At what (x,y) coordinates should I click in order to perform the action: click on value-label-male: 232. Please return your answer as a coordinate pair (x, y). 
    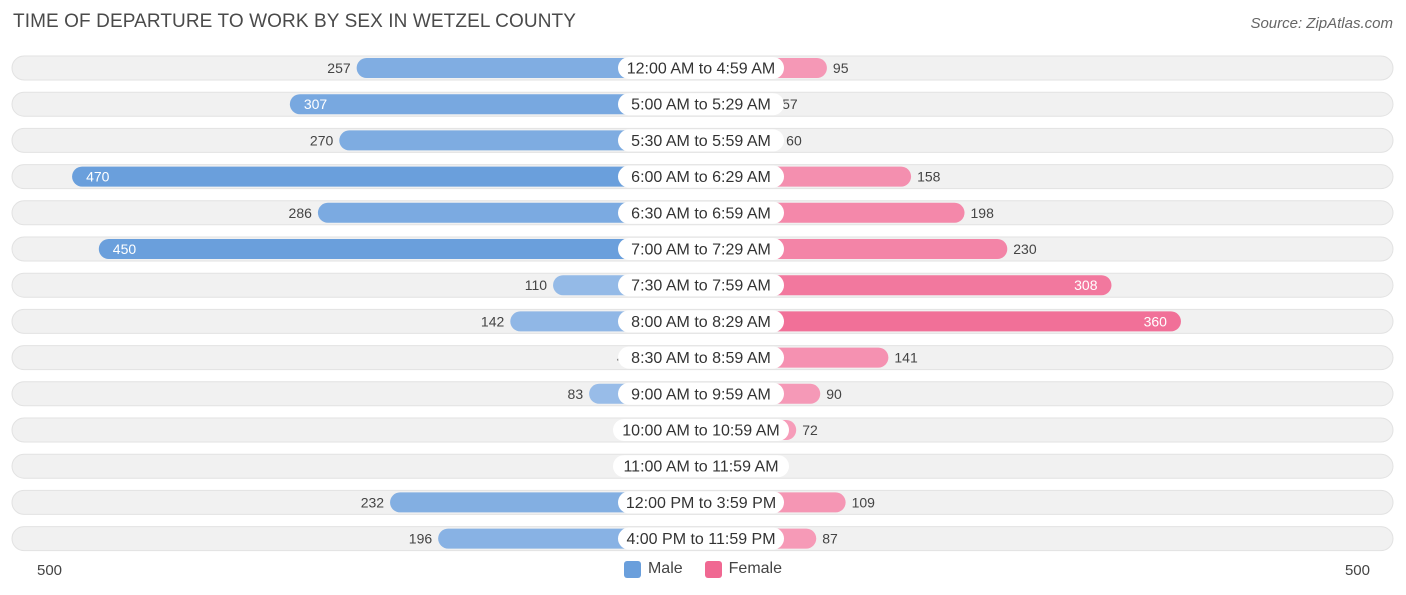
    Looking at the image, I should click on (373, 502).